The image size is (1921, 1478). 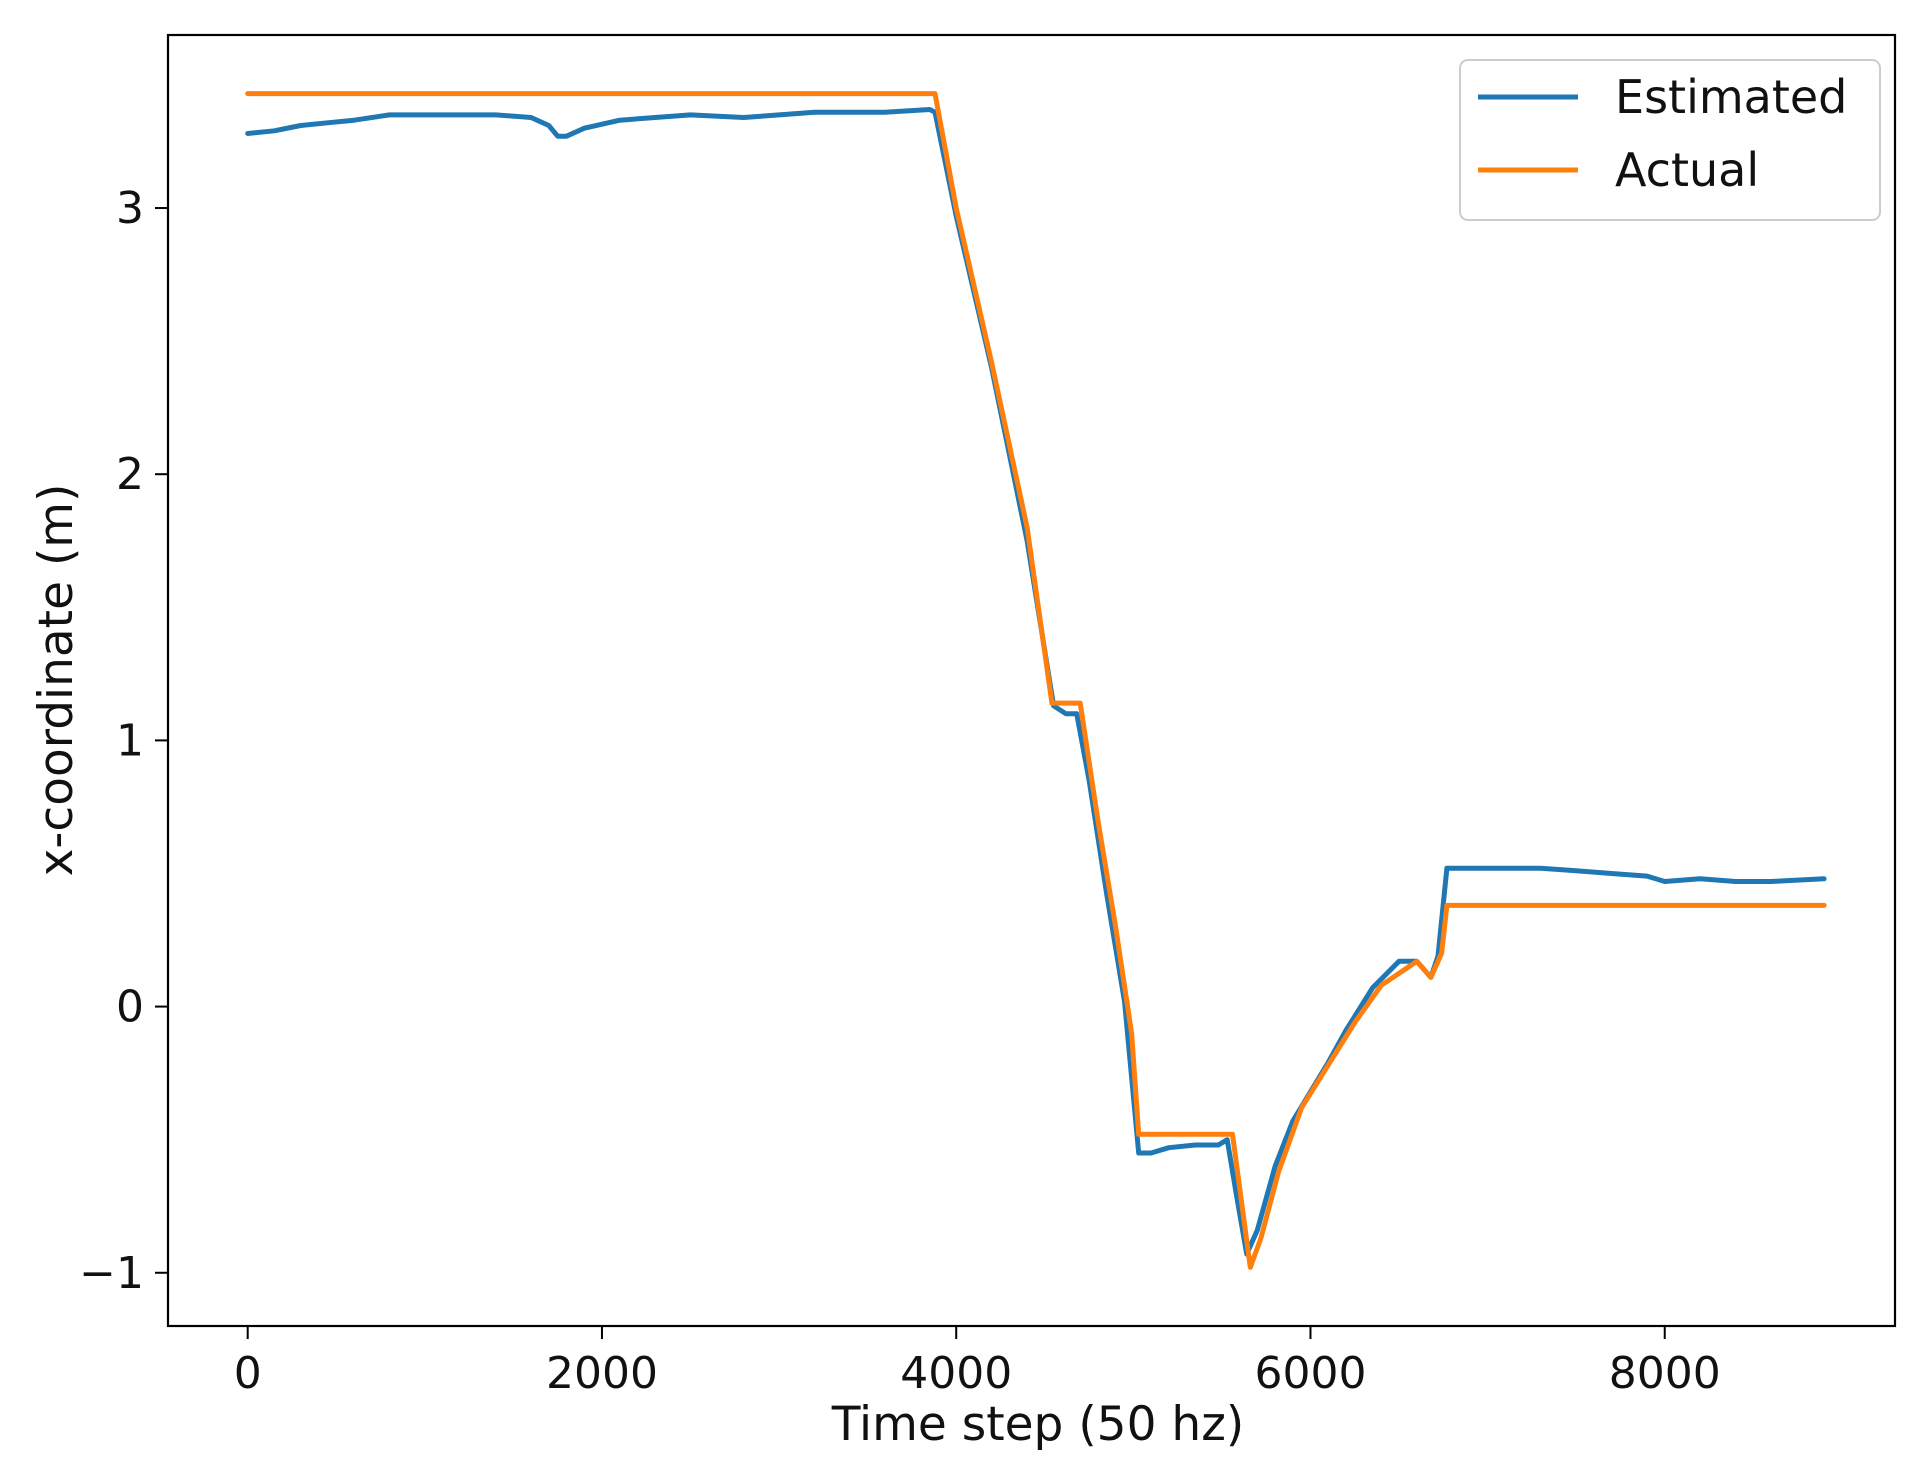 I want to click on y-ticks: −1 0 1 2 3, so click(x=123, y=741).